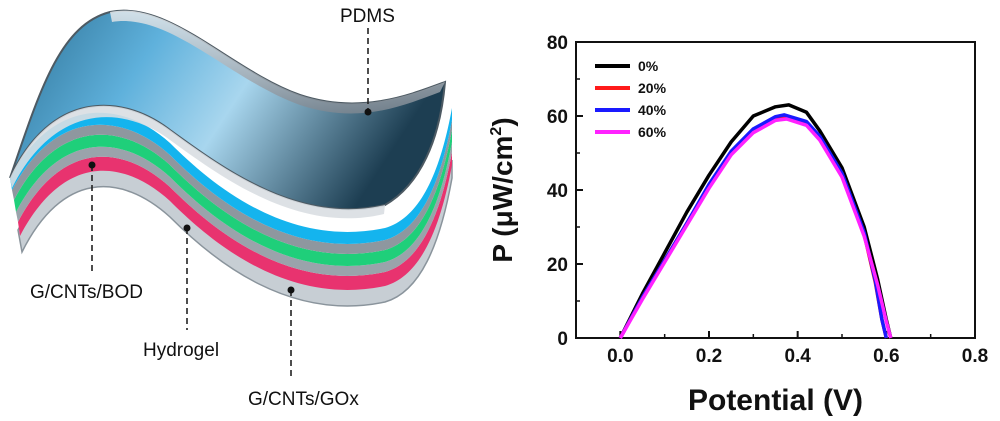 This screenshot has height=421, width=1000. Describe the element at coordinates (652, 132) in the screenshot. I see `legend-label: 60%` at that location.